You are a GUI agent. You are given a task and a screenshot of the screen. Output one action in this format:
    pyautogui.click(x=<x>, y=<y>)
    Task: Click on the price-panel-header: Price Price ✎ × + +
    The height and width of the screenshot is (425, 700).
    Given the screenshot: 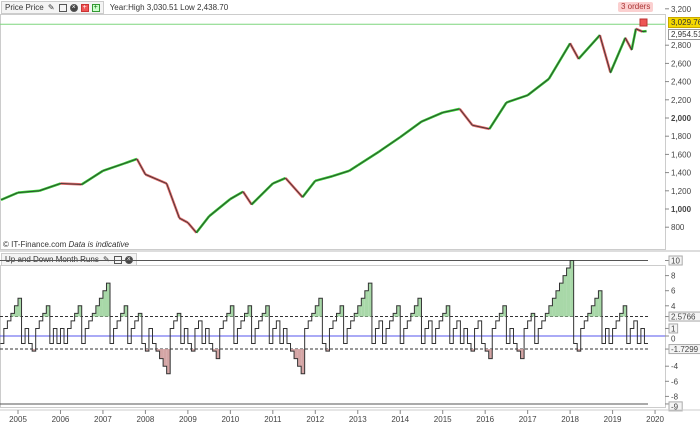 What is the action you would take?
    pyautogui.click(x=52, y=7)
    